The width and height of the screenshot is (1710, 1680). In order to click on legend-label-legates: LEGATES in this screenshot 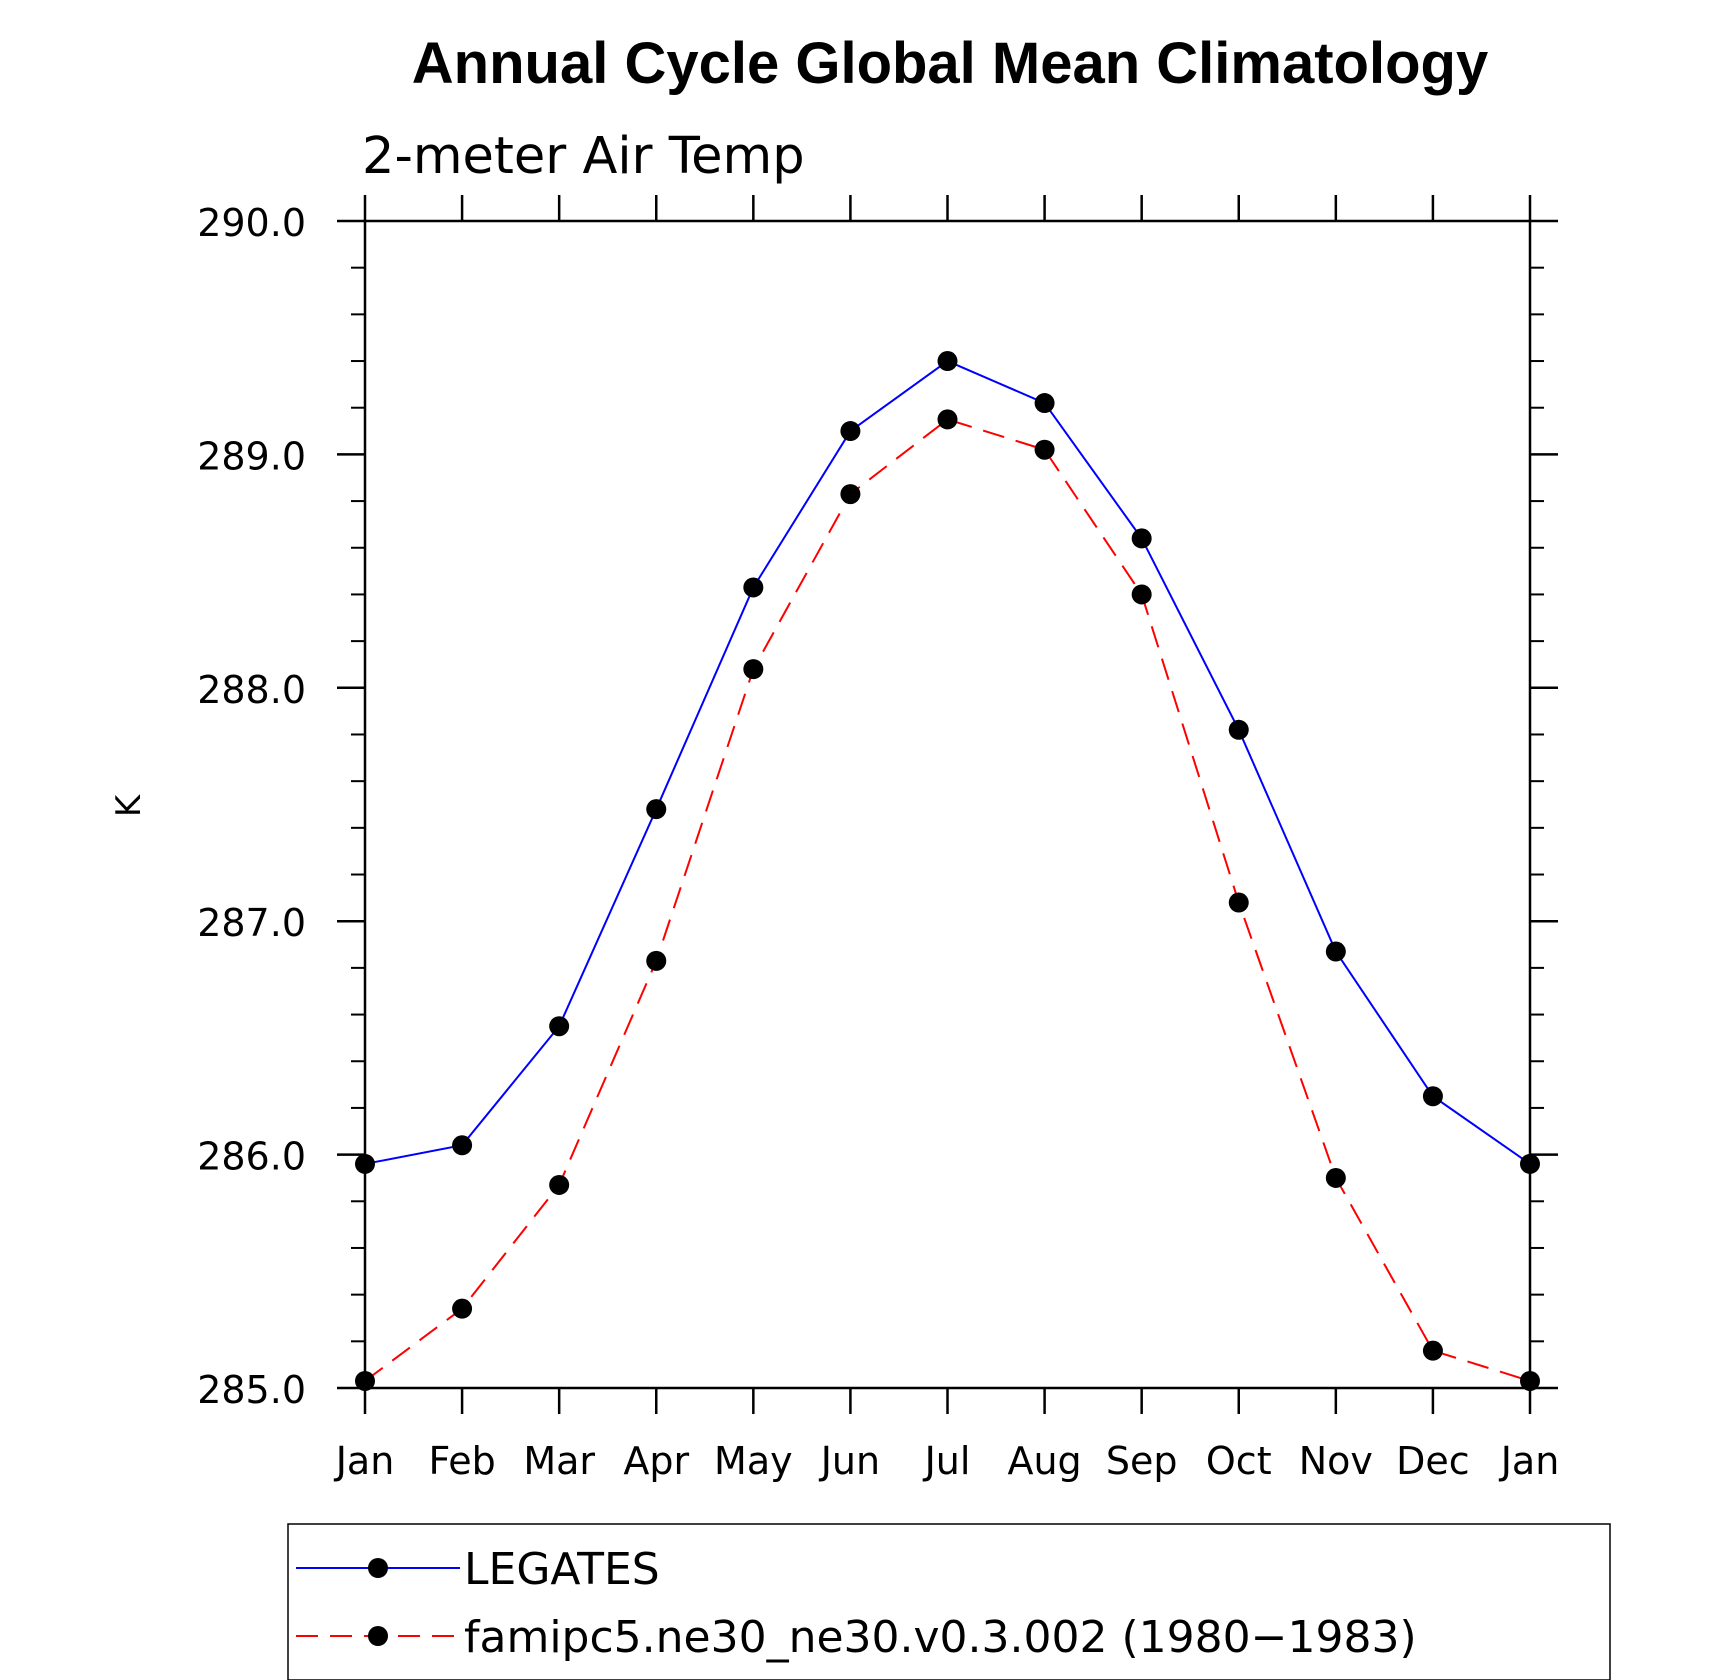, I will do `click(562, 1569)`.